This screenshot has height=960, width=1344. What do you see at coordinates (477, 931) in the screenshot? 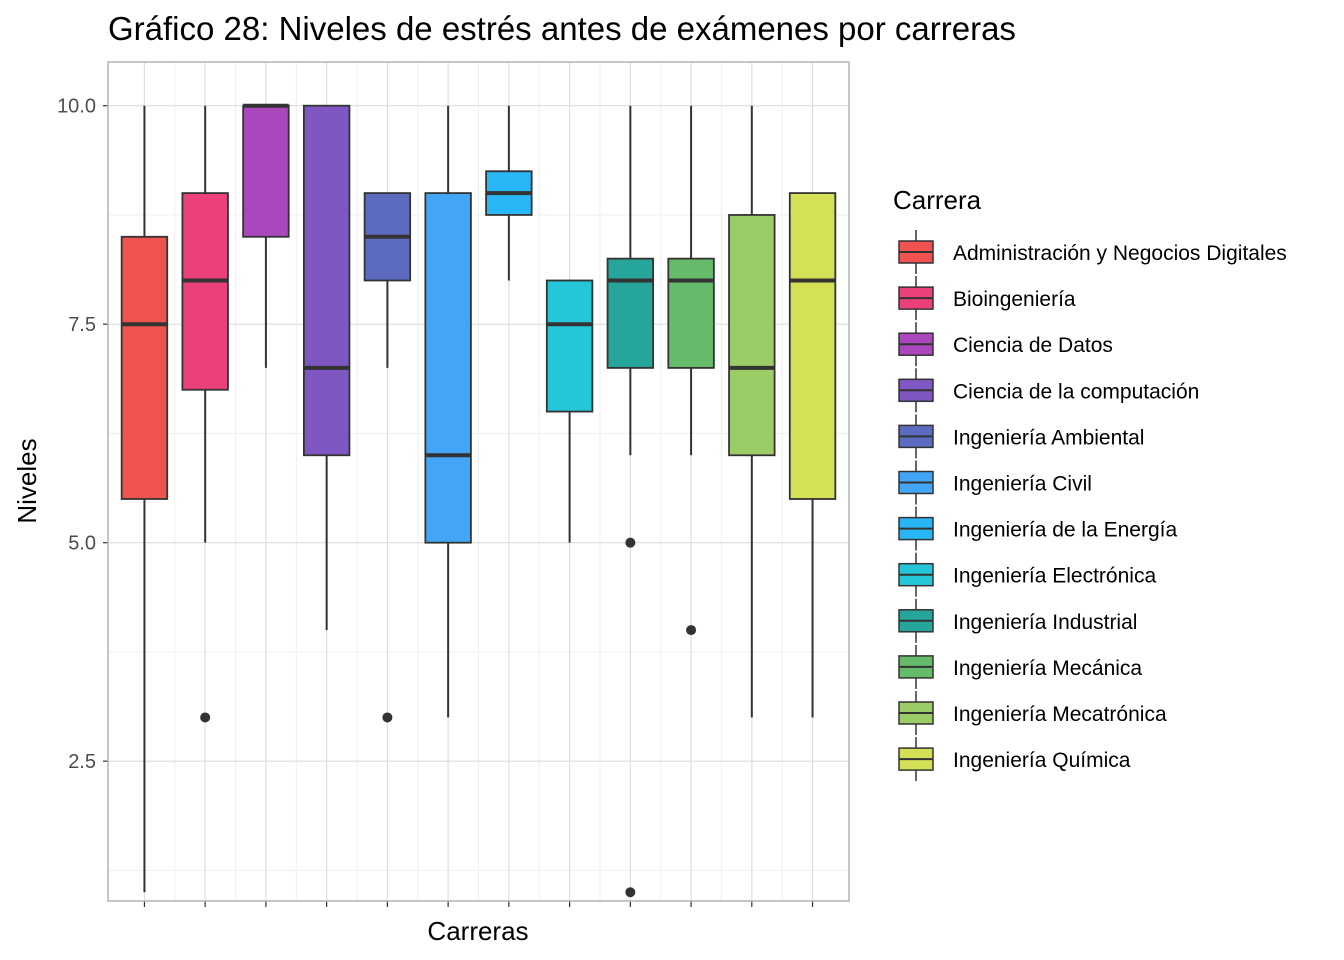
I see `x-axis-title: Carreras` at bounding box center [477, 931].